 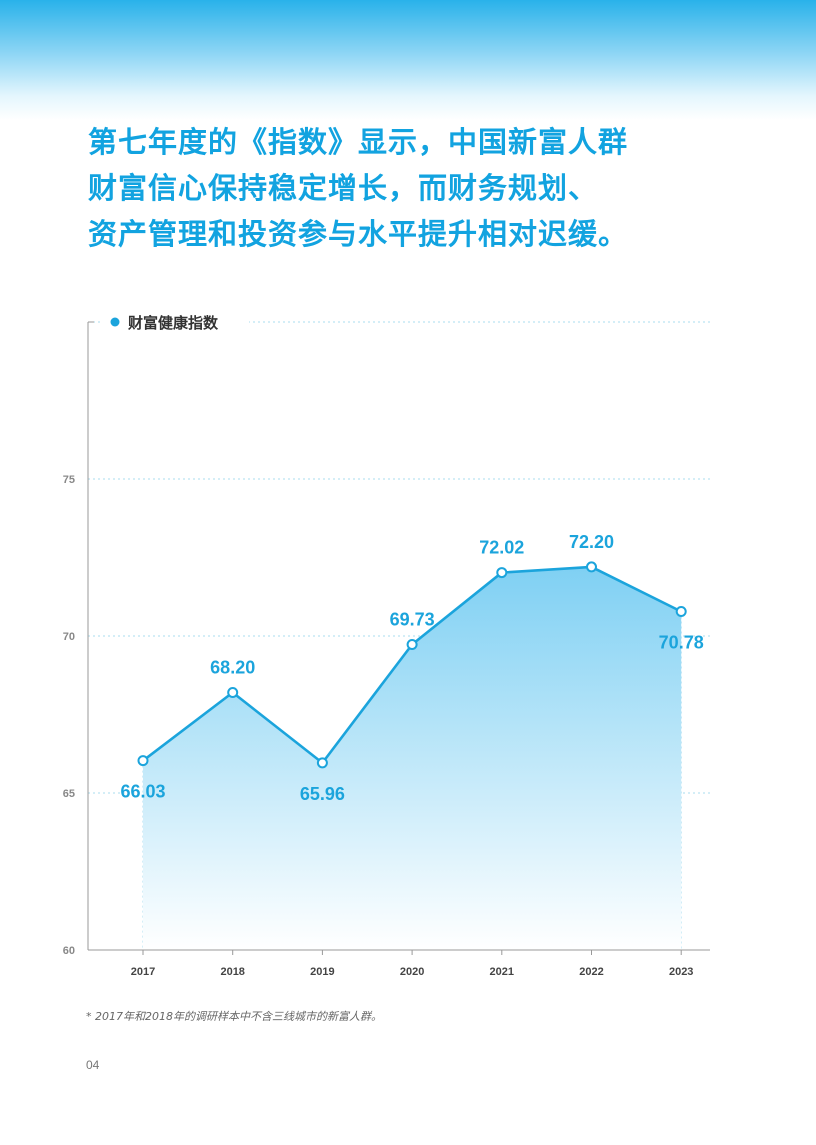 What do you see at coordinates (358, 234) in the screenshot?
I see `headline-line-3: 资产管理和投资参与水平提升相对迟缓。` at bounding box center [358, 234].